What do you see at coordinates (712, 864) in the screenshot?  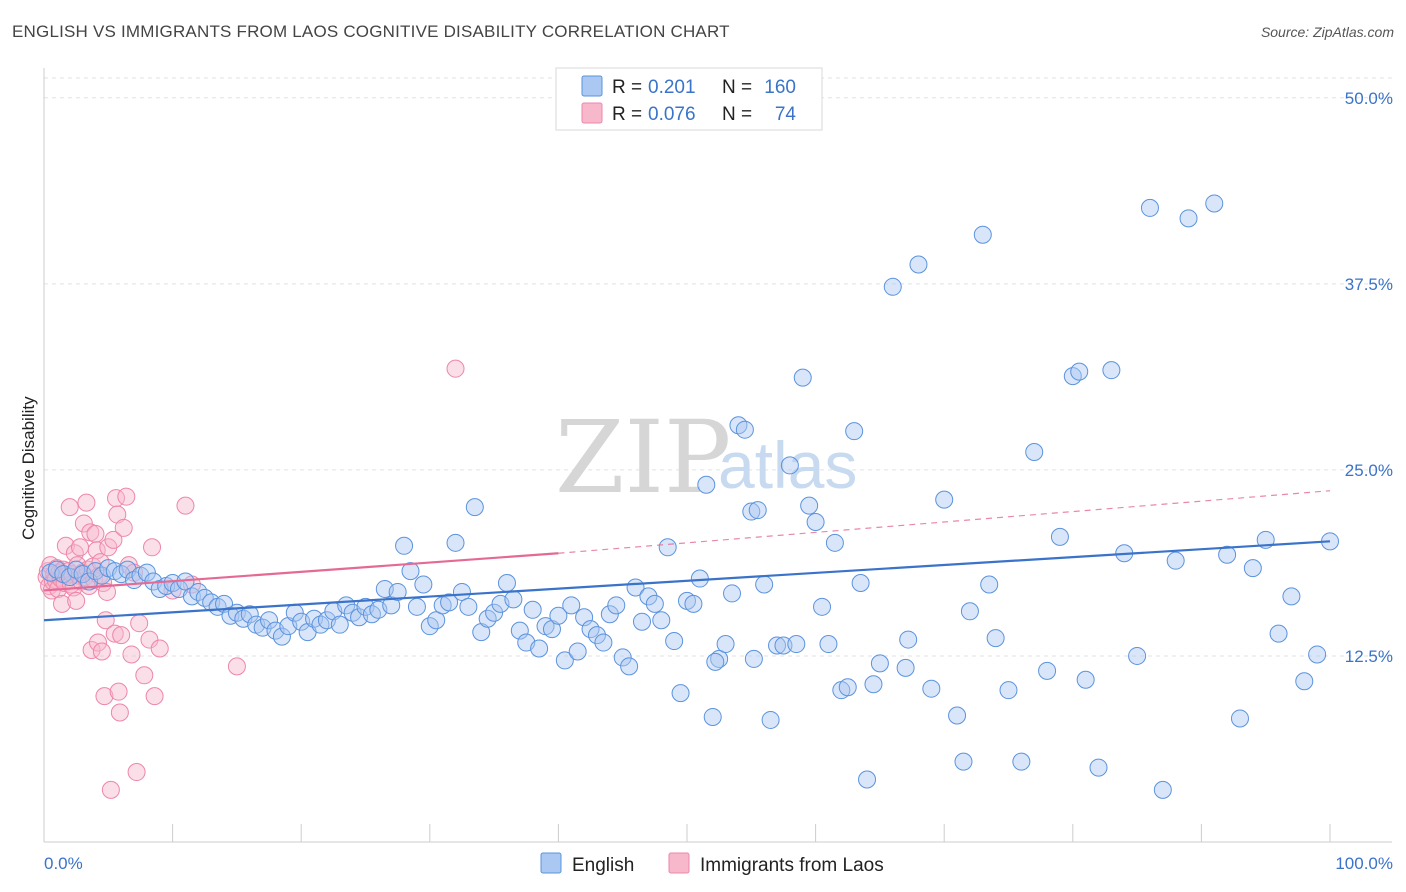 I see `series-legend: English Immigrants from Laos` at bounding box center [712, 864].